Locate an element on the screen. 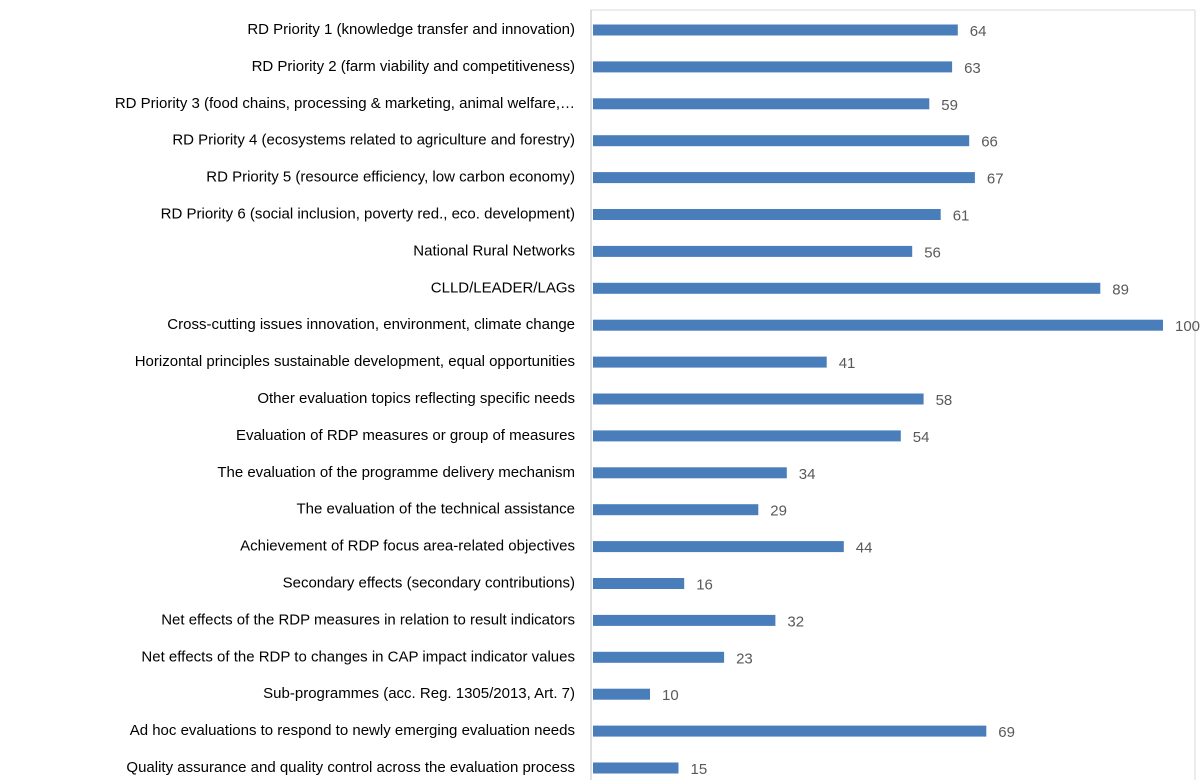 This screenshot has width=1201, height=780. value-label: 44 is located at coordinates (864, 548).